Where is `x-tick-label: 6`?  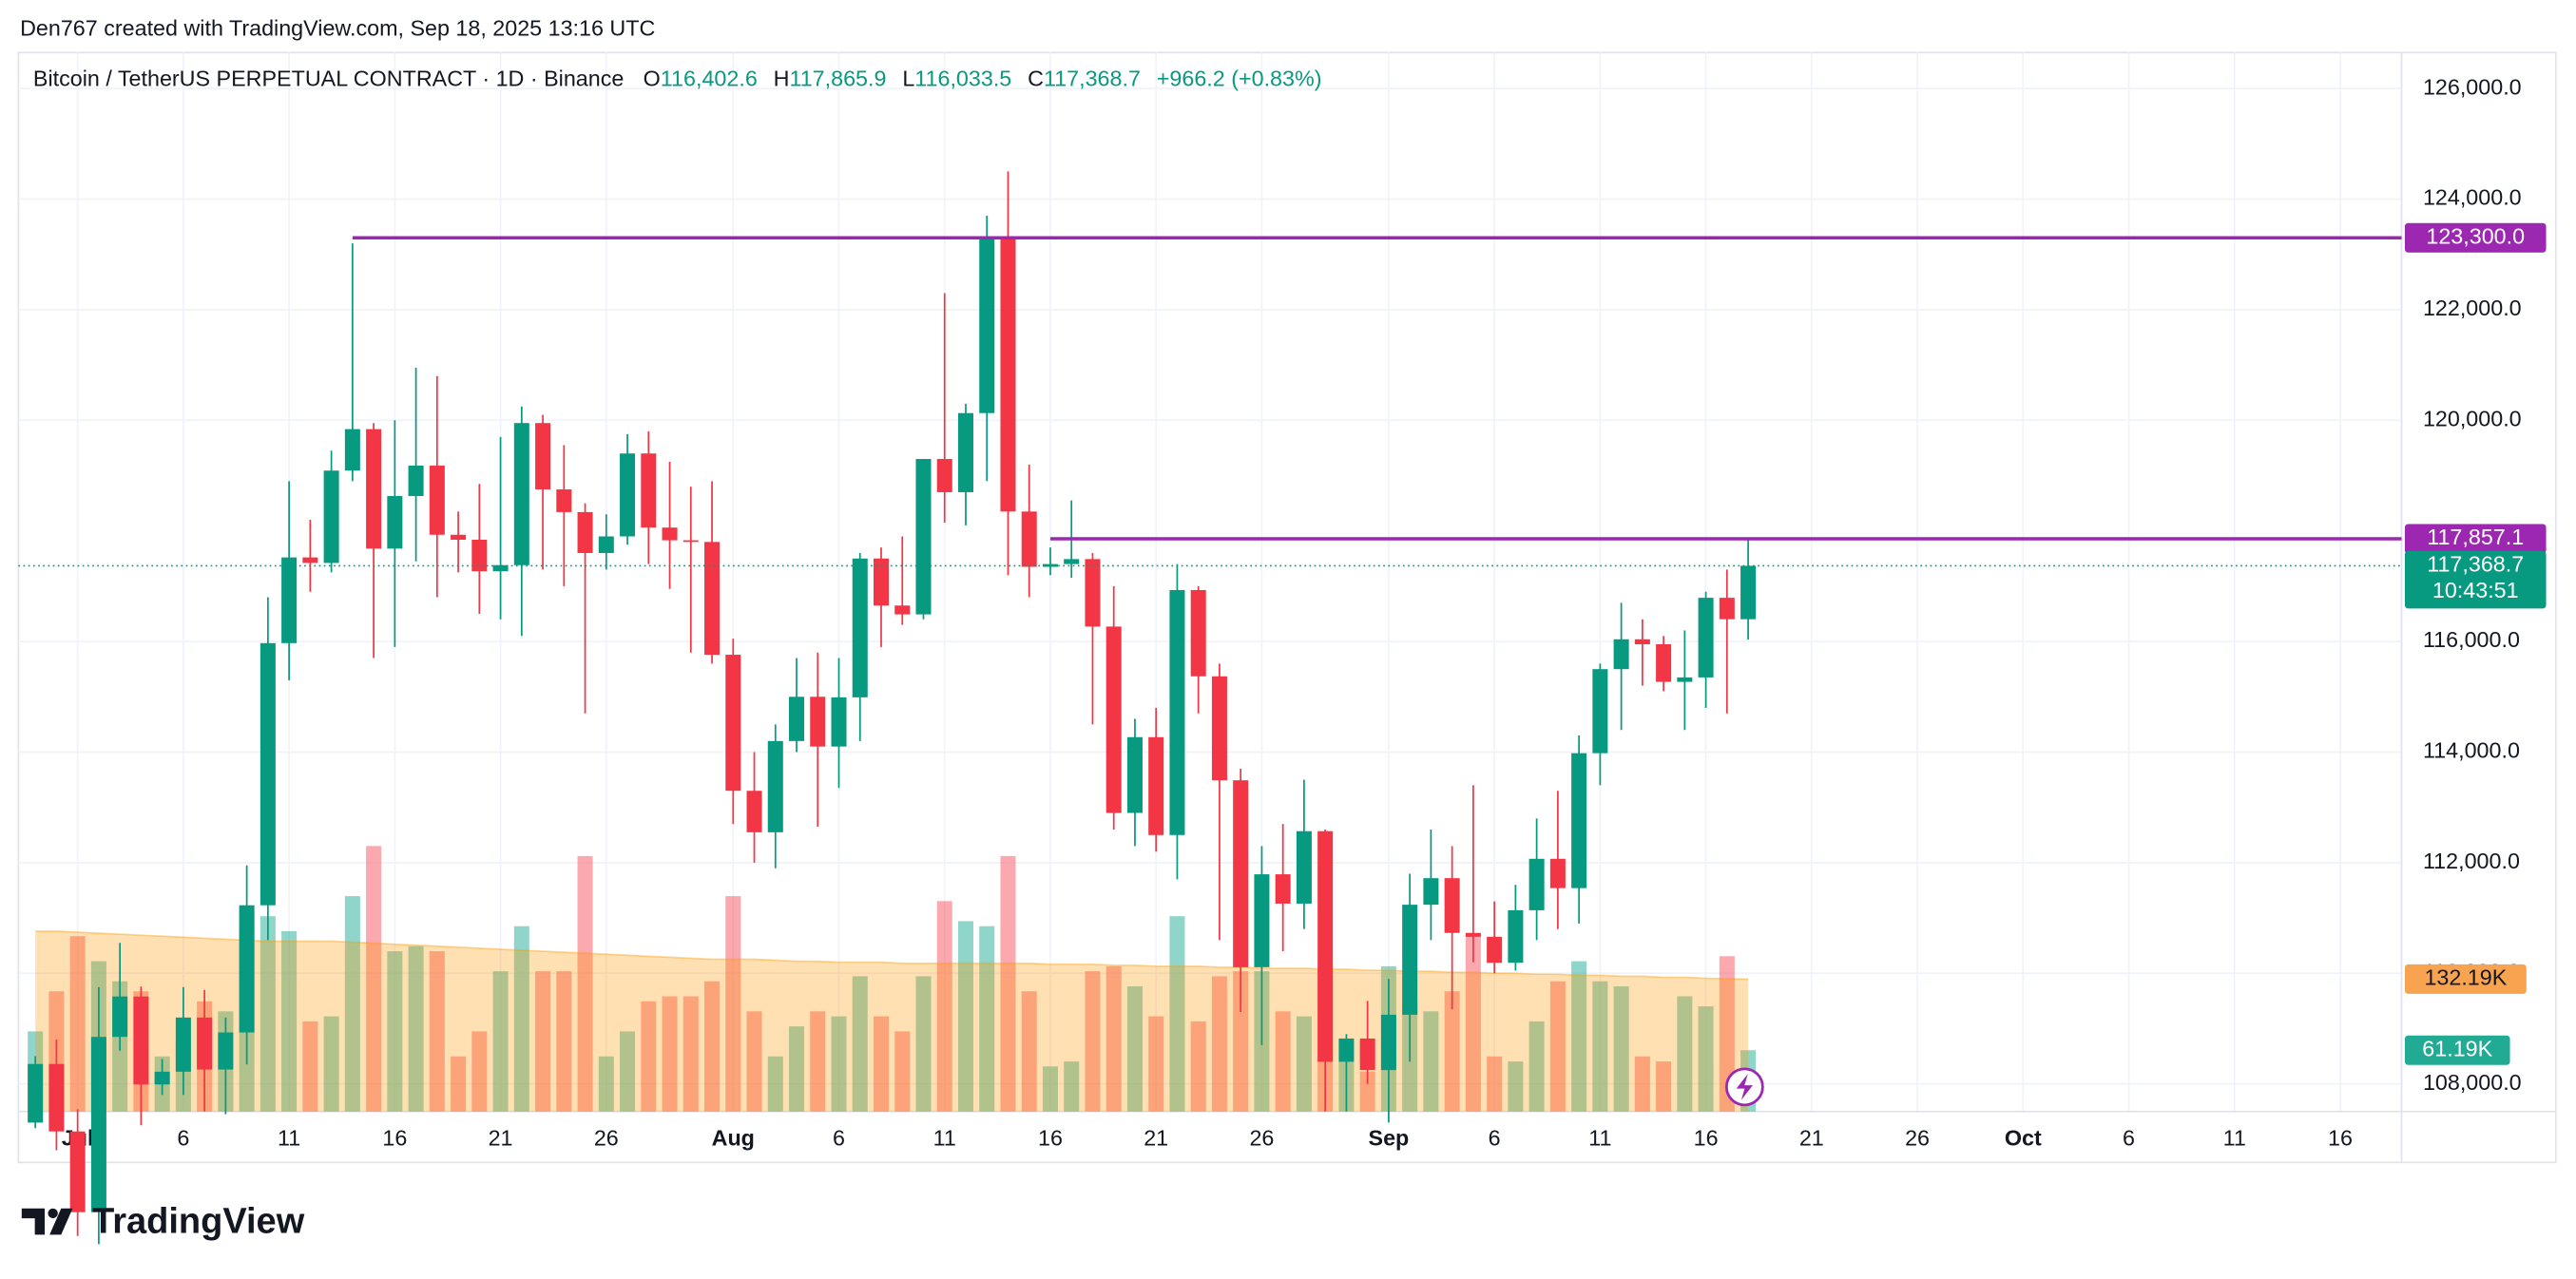 x-tick-label: 6 is located at coordinates (2129, 1138).